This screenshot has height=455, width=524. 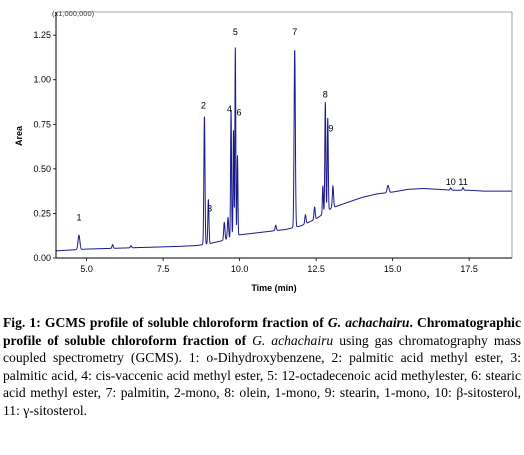 What do you see at coordinates (235, 32) in the screenshot?
I see `peak-label-5: 5` at bounding box center [235, 32].